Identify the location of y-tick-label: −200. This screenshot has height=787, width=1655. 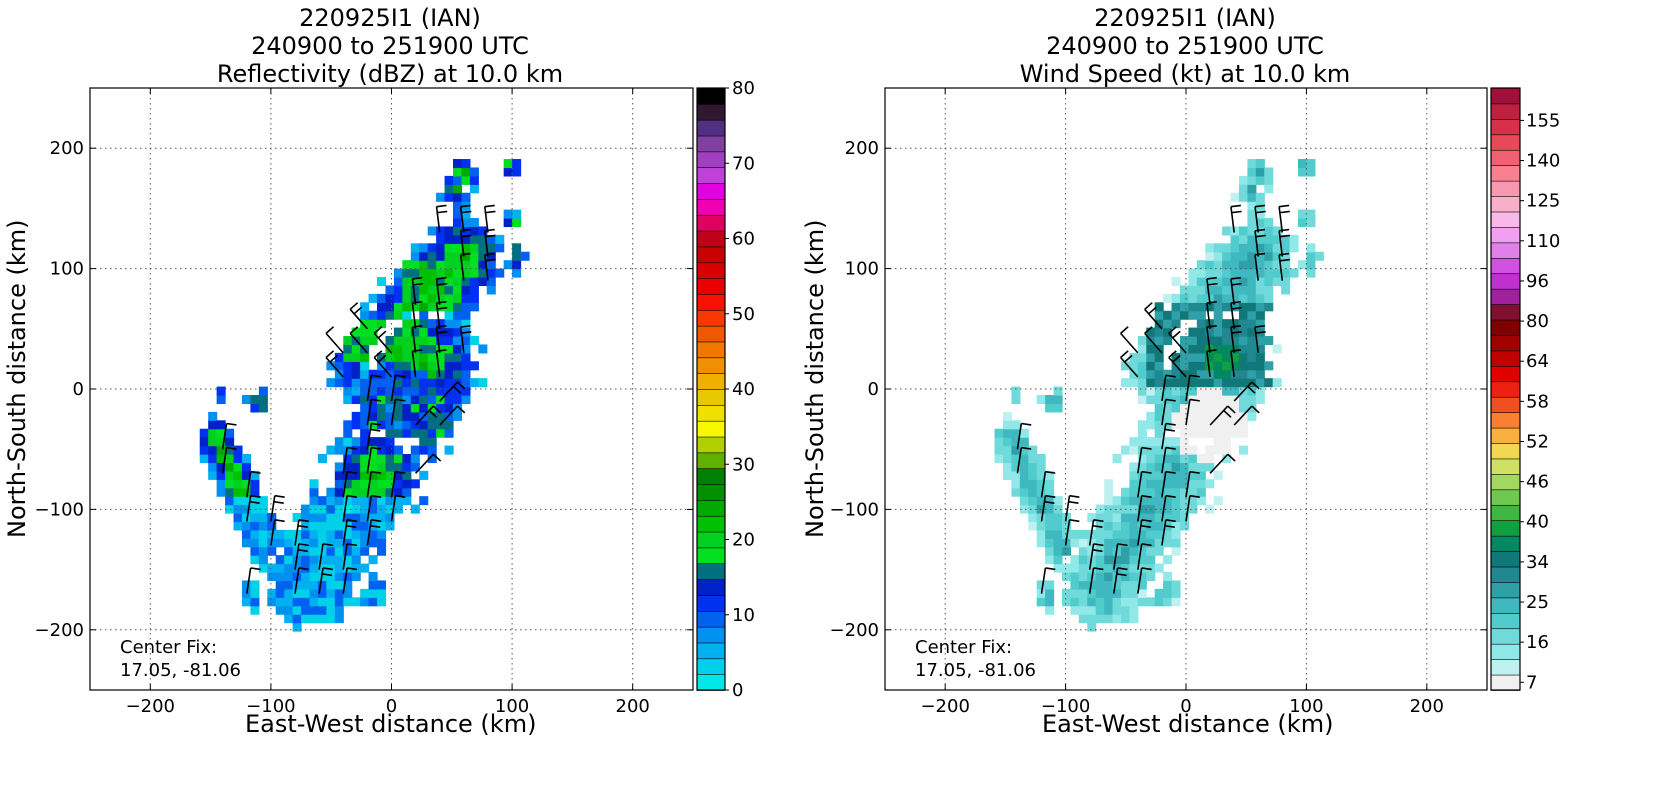
(854, 630).